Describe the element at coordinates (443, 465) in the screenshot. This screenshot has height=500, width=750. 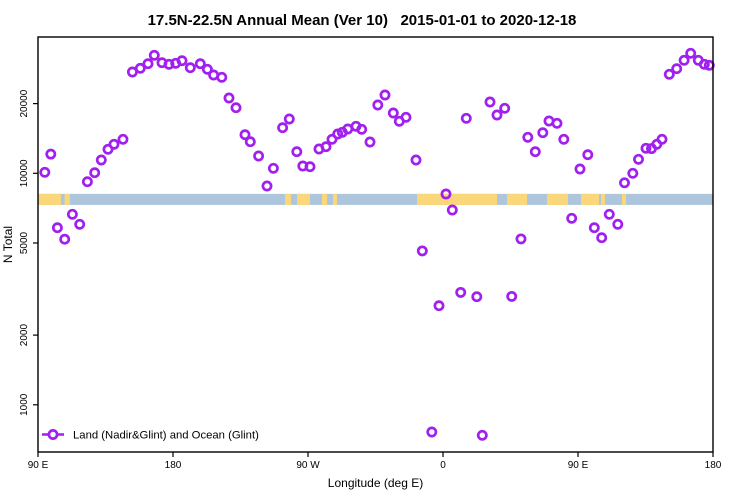
I see `x-tick-label: 0` at that location.